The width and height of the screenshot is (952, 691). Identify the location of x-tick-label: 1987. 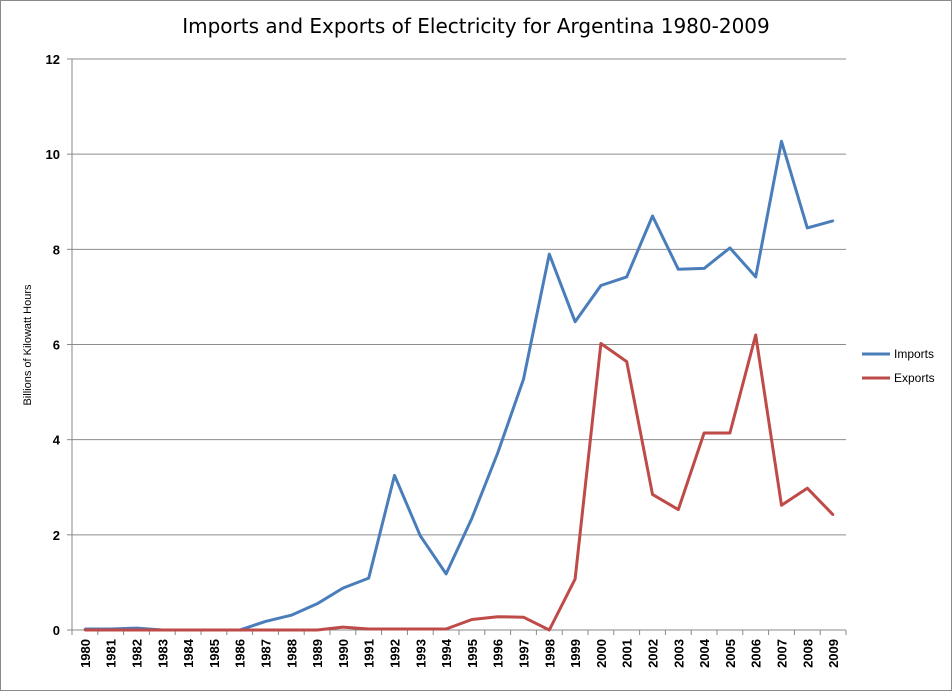
(266, 653).